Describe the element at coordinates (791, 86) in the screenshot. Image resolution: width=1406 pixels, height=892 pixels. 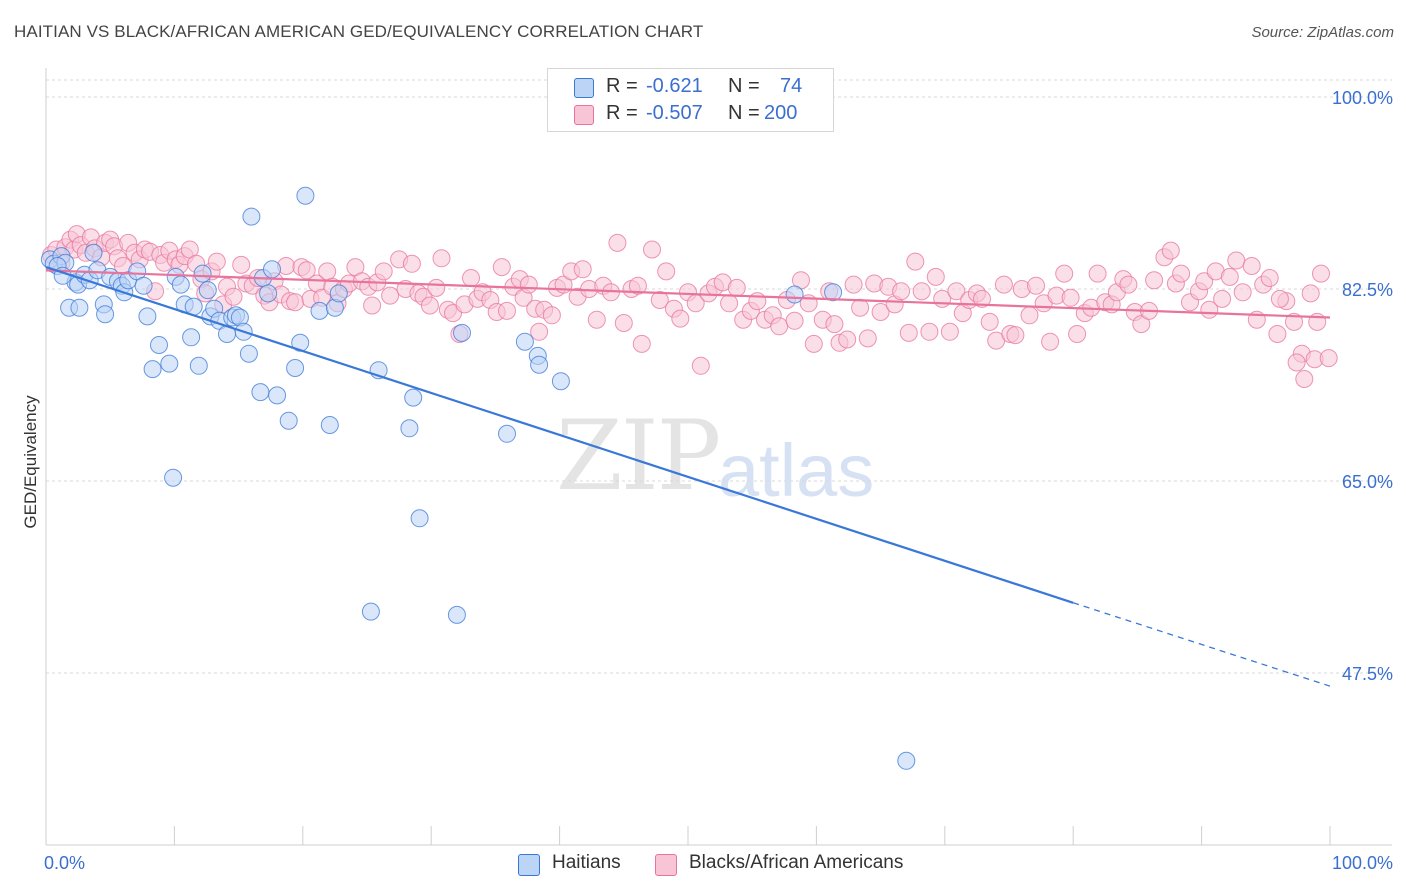
I see `legend-n-value: 74` at that location.